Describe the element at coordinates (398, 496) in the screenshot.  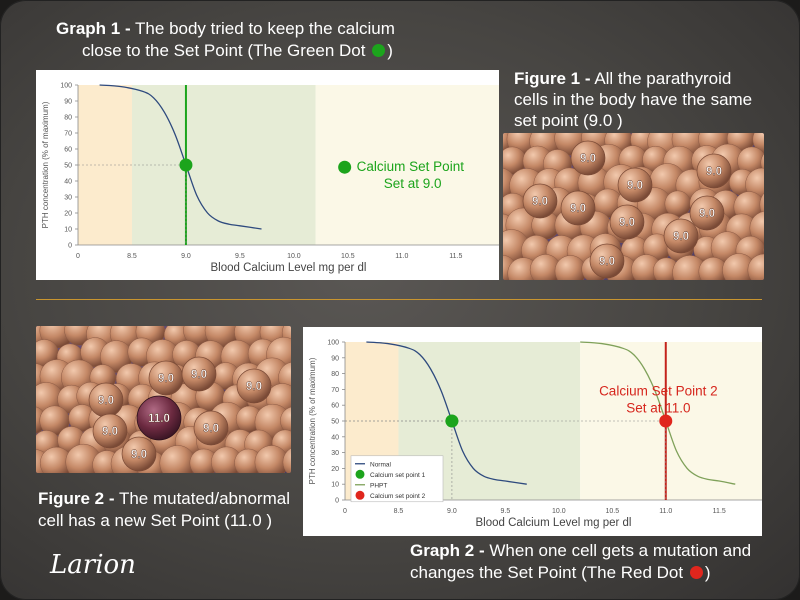
I see `legend-label-3: Calcium set point 2` at that location.